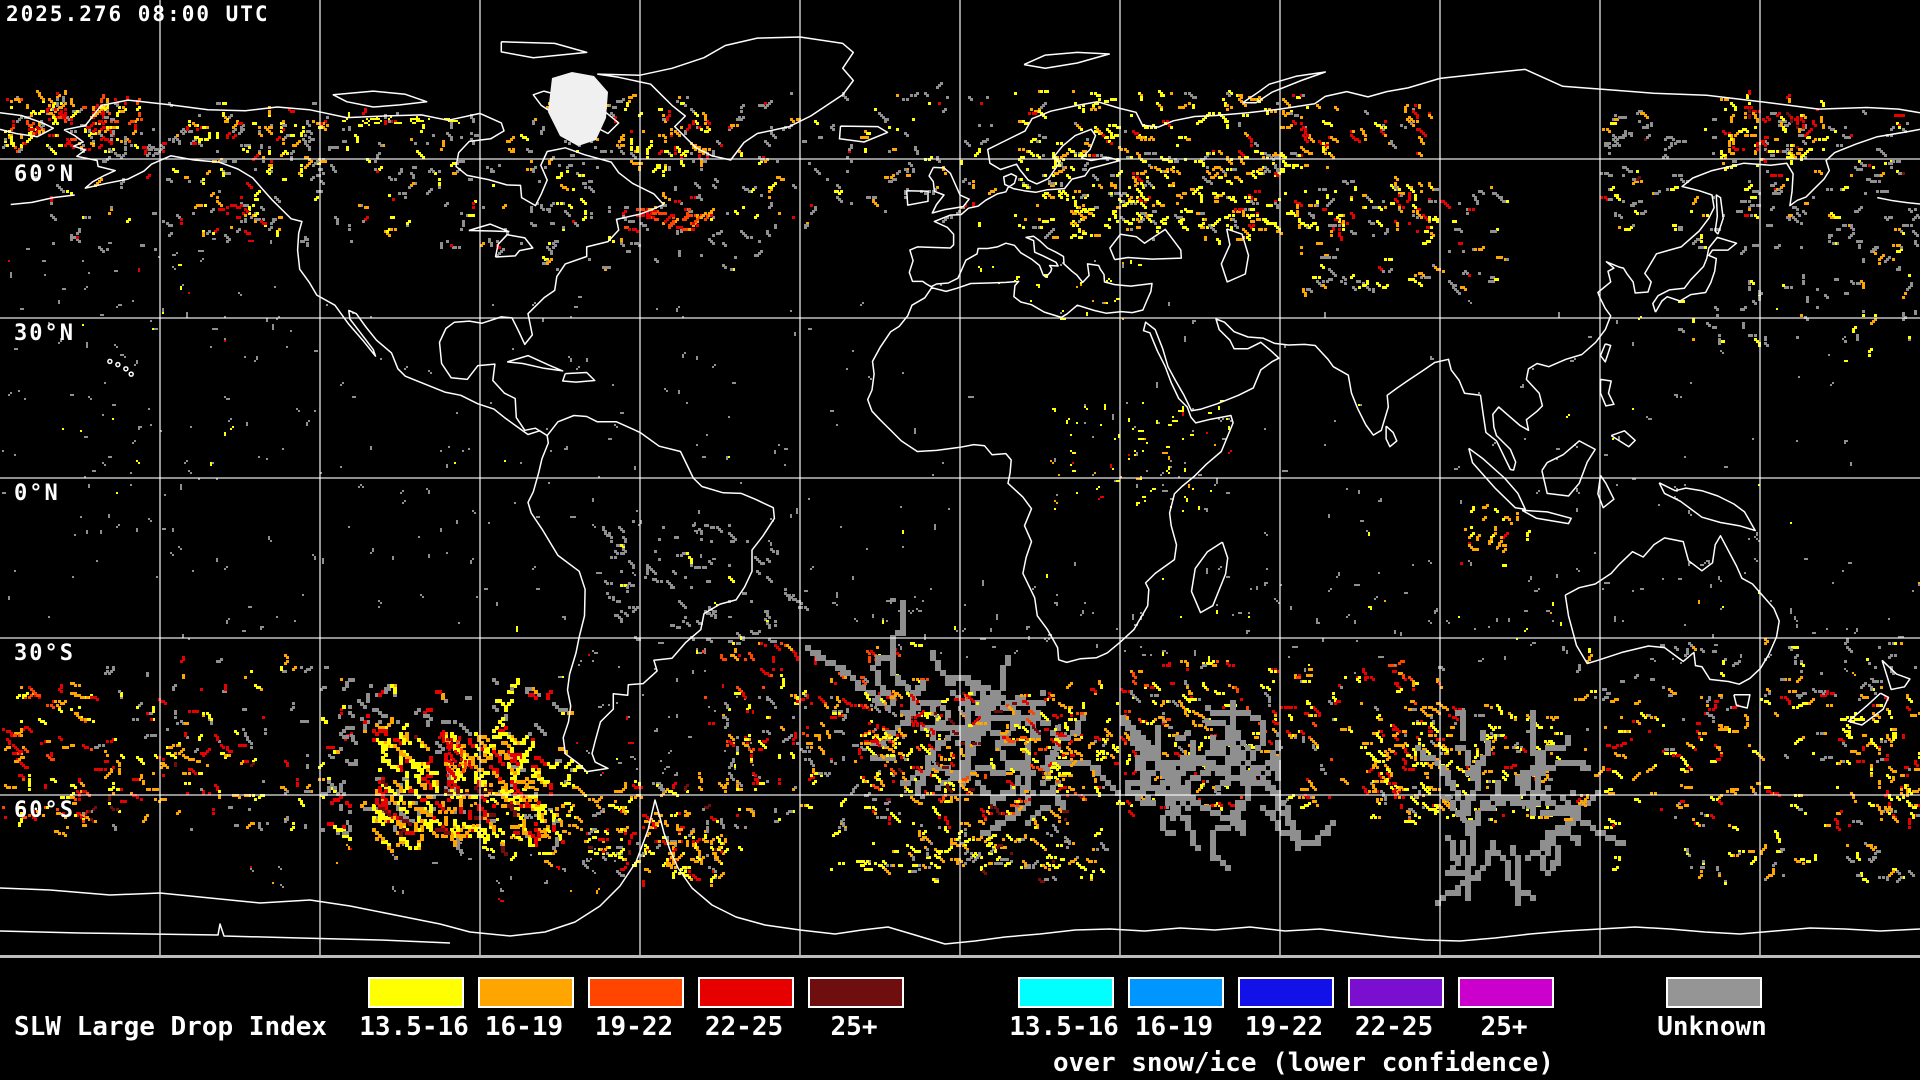  I want to click on legend-label-snowice-22-25: 22-25, so click(1394, 1027).